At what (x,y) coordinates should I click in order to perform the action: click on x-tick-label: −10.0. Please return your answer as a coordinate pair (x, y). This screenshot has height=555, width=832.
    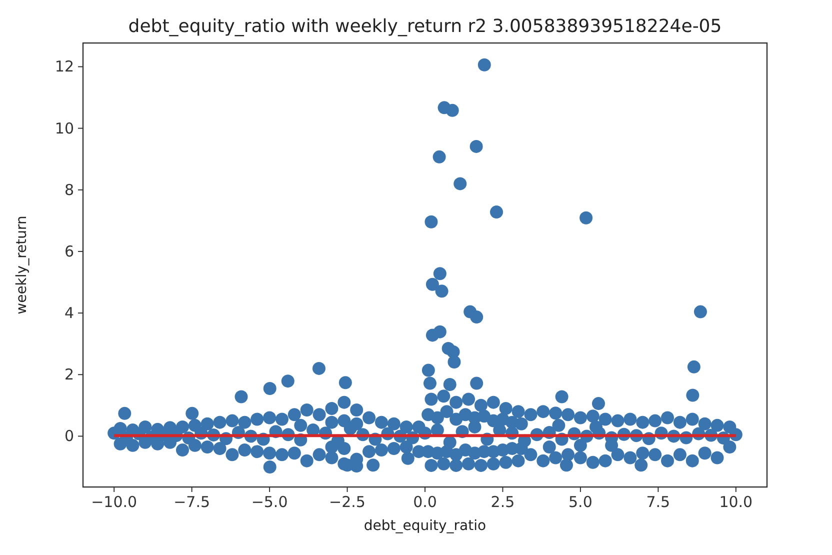
    Looking at the image, I should click on (114, 502).